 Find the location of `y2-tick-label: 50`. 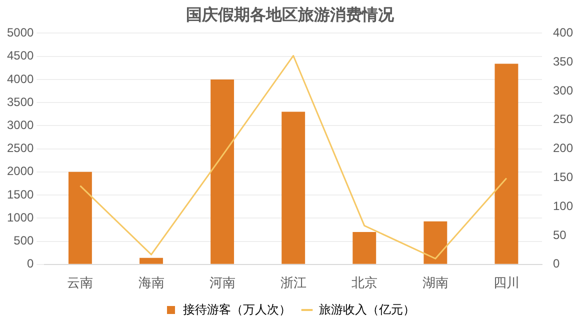

y2-tick-label: 50 is located at coordinates (559, 235).